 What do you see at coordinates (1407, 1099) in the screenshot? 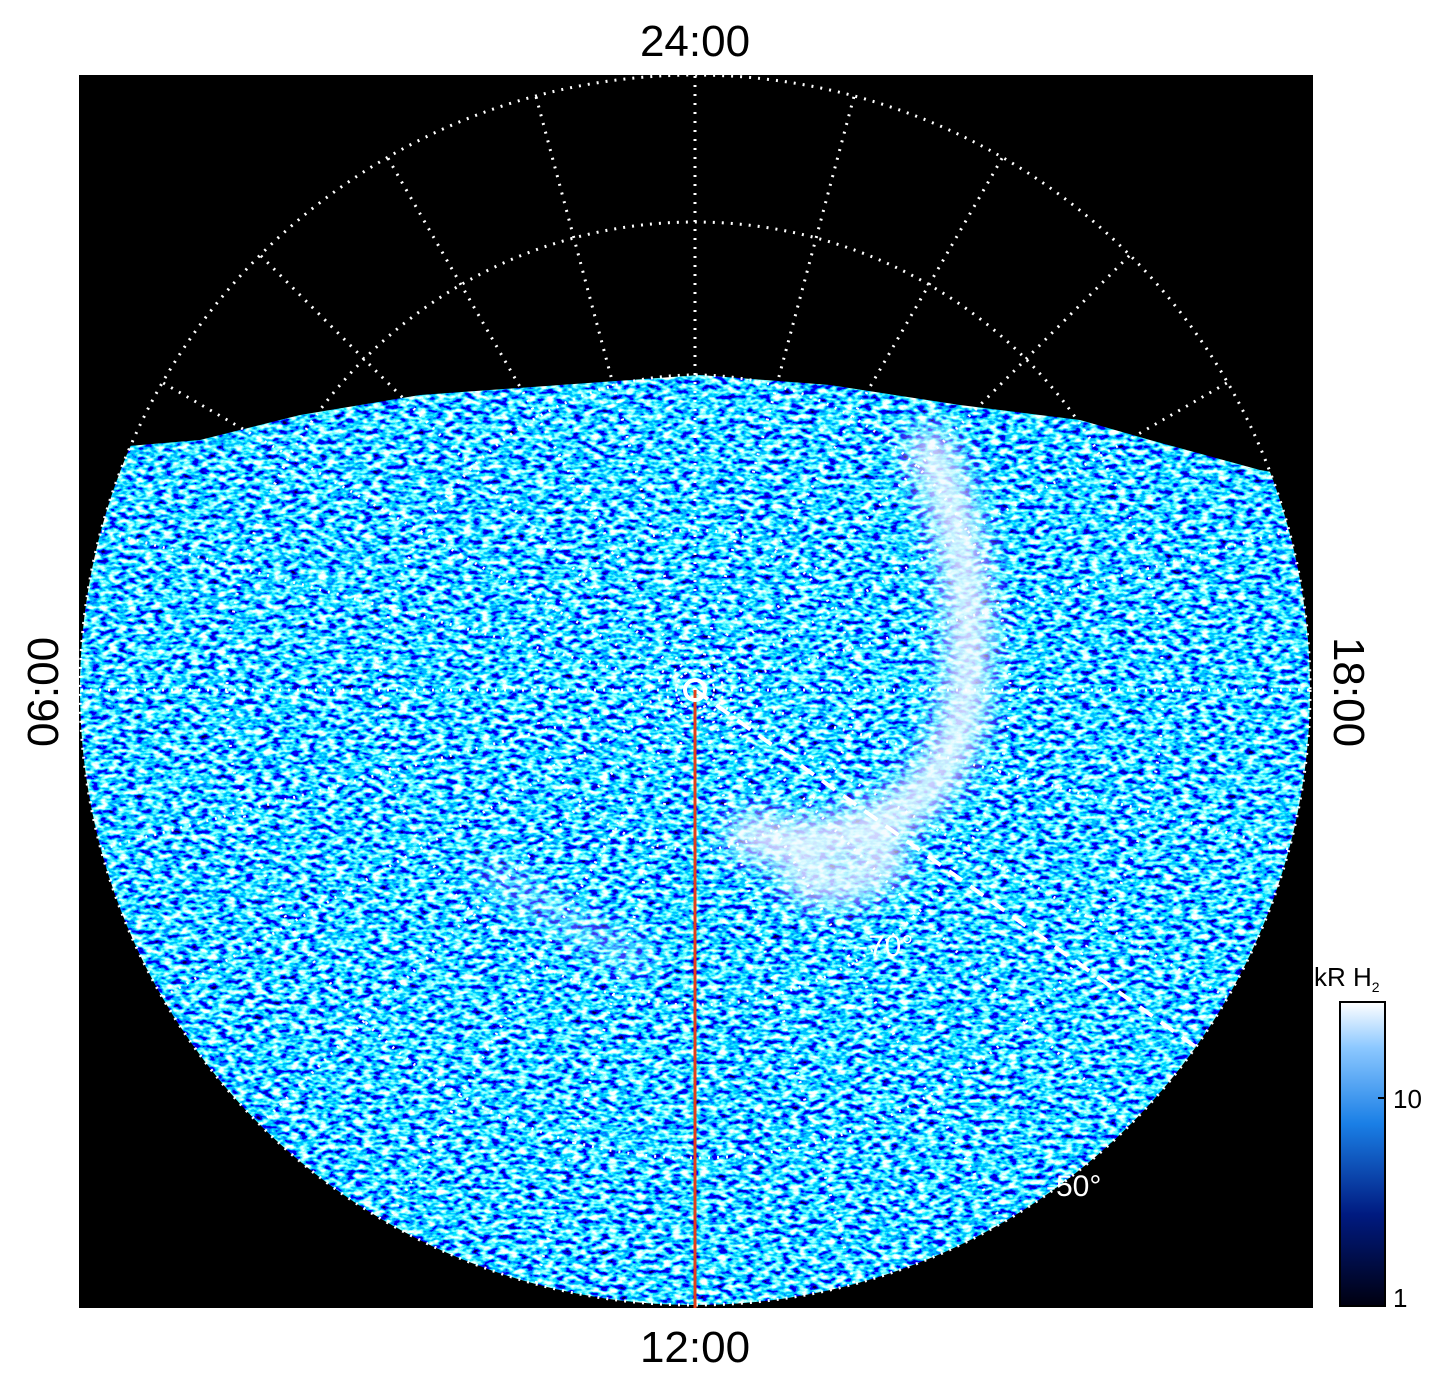
I see `colorbar-tick-label: 10` at bounding box center [1407, 1099].